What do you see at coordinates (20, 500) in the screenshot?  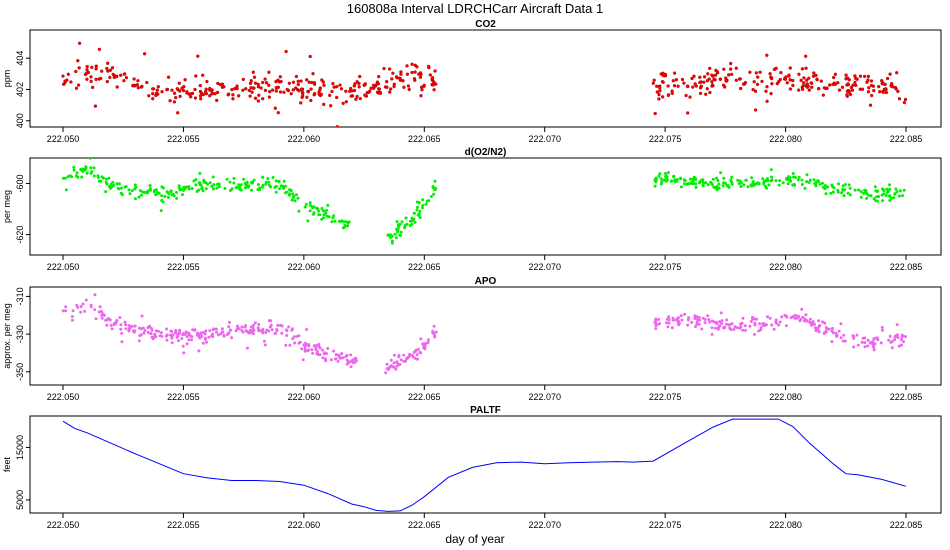 I see `y-tick-label: 5000` at bounding box center [20, 500].